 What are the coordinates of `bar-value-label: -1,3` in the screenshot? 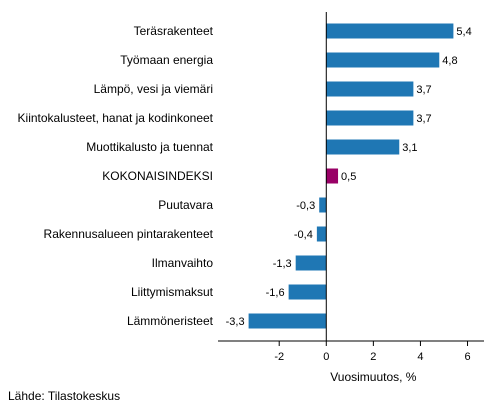 It's located at (282, 264).